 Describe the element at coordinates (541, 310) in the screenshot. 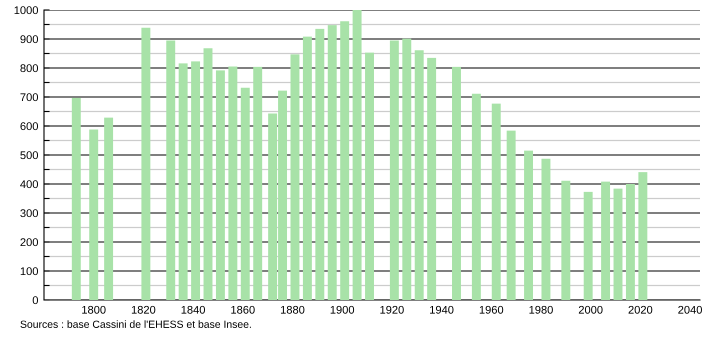

I see `x-tick-label: 1980` at that location.